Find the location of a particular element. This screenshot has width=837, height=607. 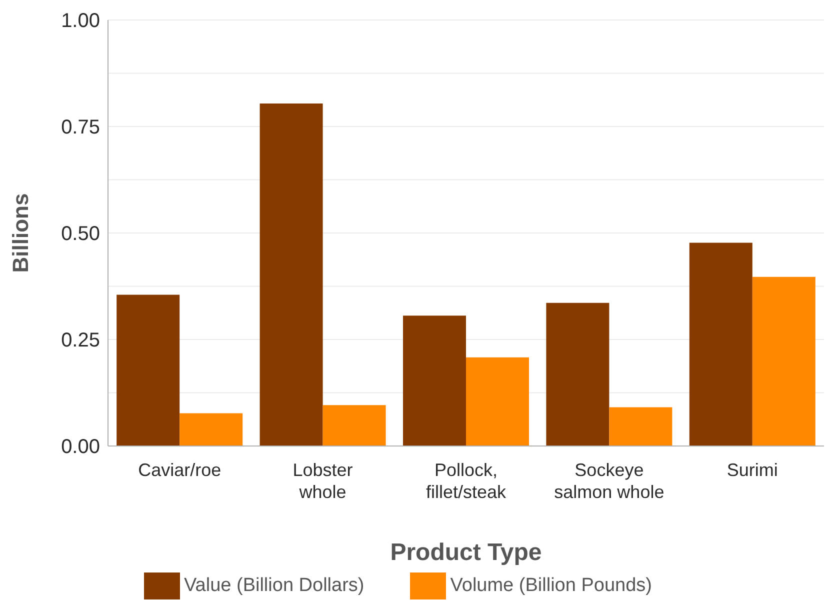

x-tick-label: Sockeye salmon whole is located at coordinates (609, 481).